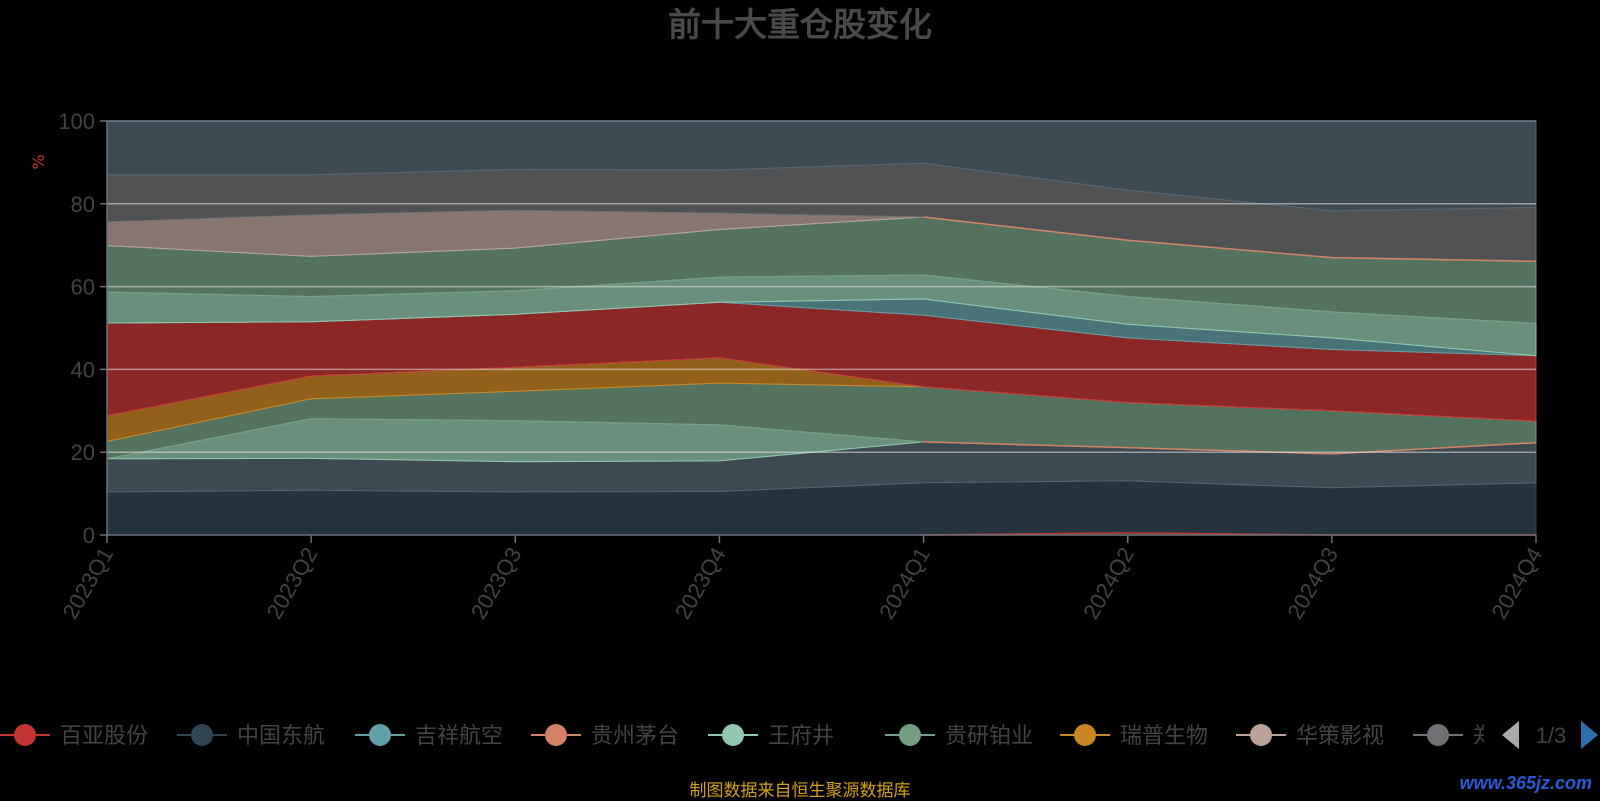  What do you see at coordinates (700, 583) in the screenshot?
I see `x-tick-label: 2023Q4` at bounding box center [700, 583].